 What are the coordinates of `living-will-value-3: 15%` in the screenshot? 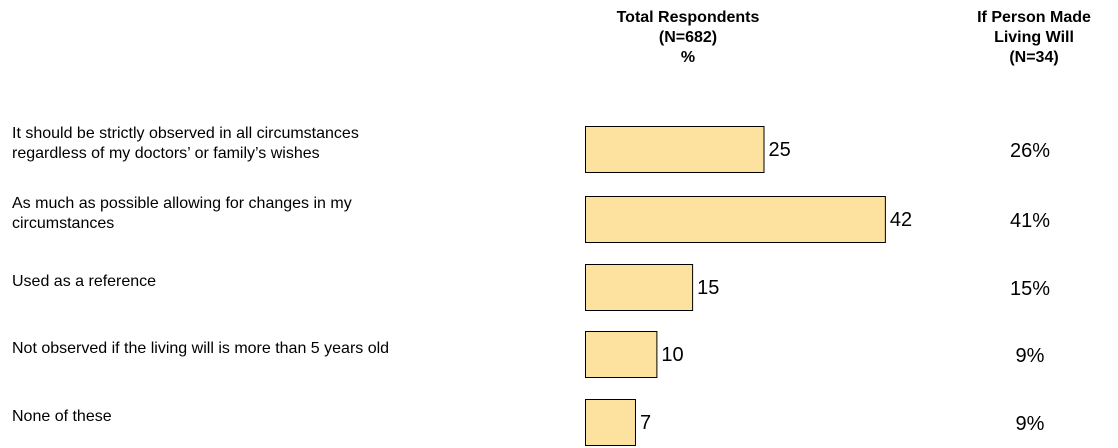 It's located at (1030, 289).